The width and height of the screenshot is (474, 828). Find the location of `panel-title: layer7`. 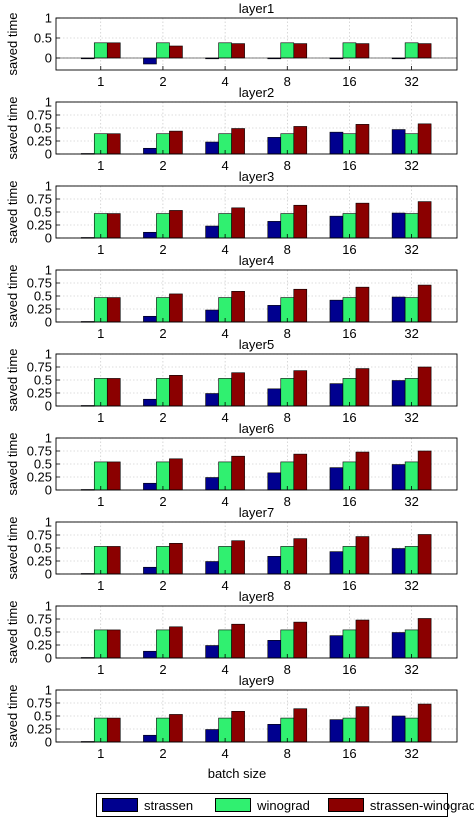

panel-title: layer7 is located at coordinates (256, 512).